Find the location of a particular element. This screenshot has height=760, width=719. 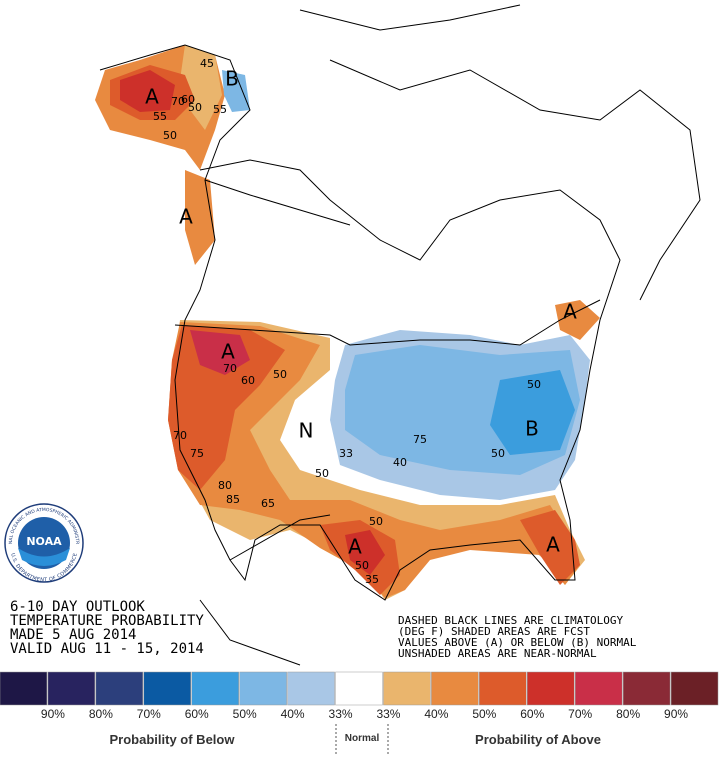

legend-title: Probability of Below is located at coordinates (173, 739).